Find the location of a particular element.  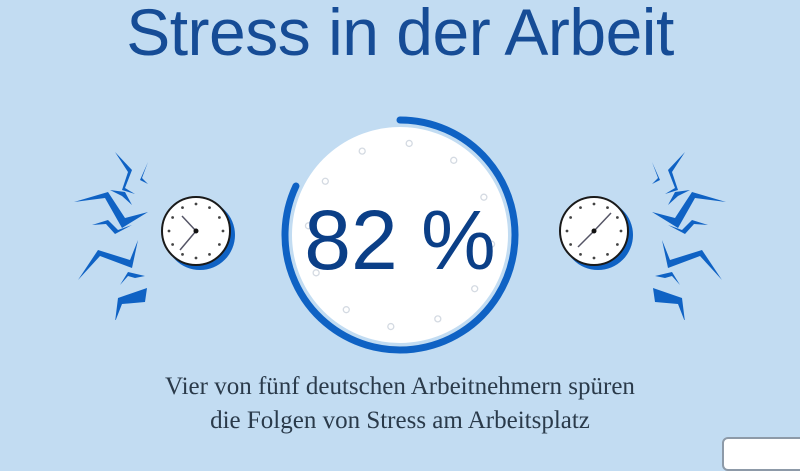

corner-panel is located at coordinates (761, 454).